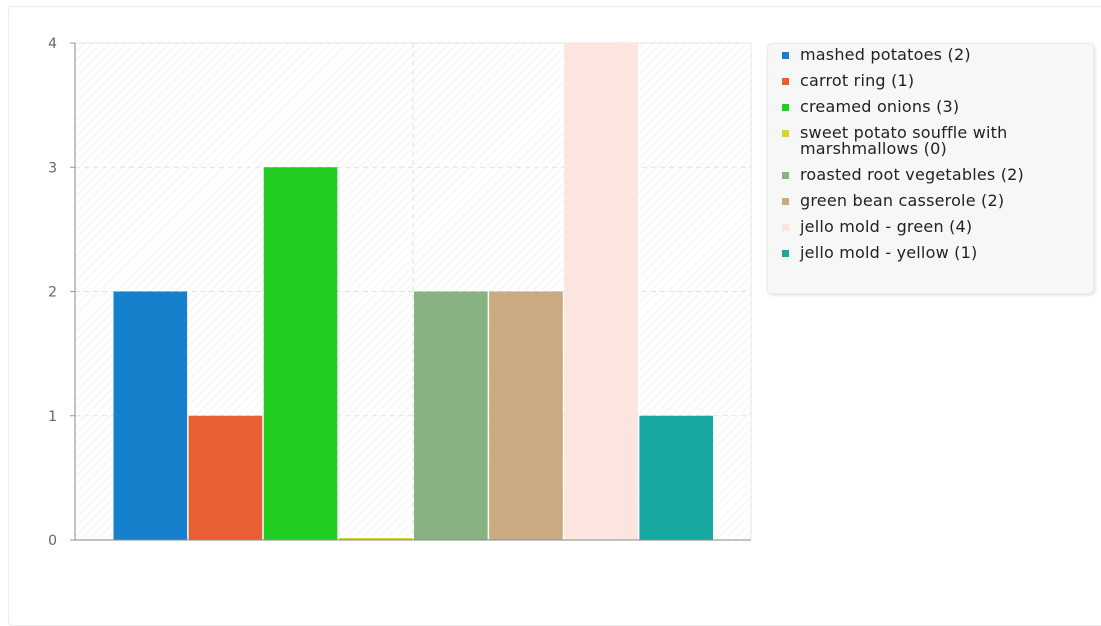 The height and width of the screenshot is (626, 1101). Describe the element at coordinates (52, 293) in the screenshot. I see `y-tick-label: 2` at that location.